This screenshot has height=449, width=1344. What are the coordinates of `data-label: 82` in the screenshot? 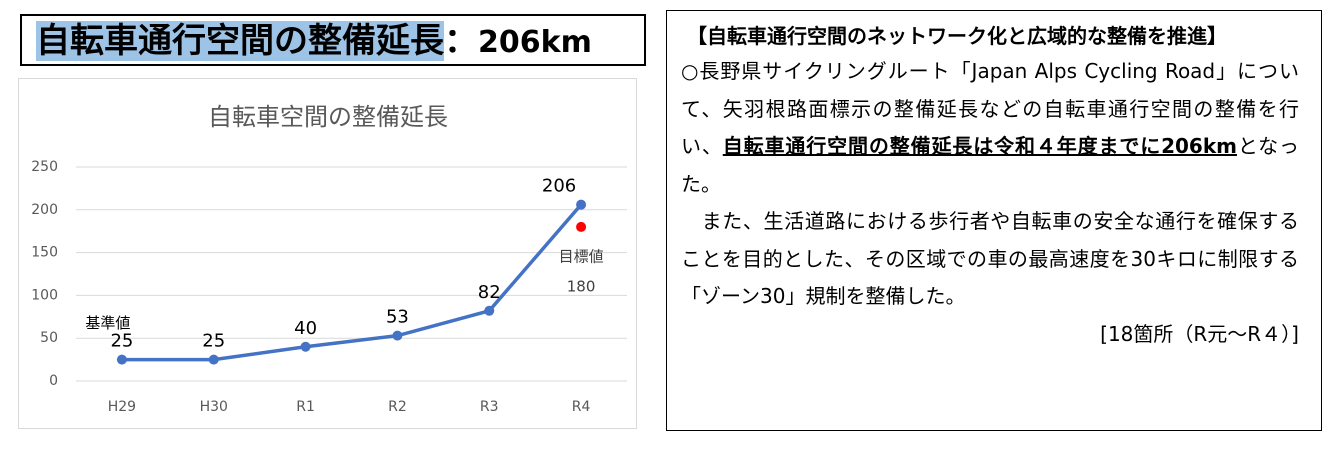 It's located at (489, 292).